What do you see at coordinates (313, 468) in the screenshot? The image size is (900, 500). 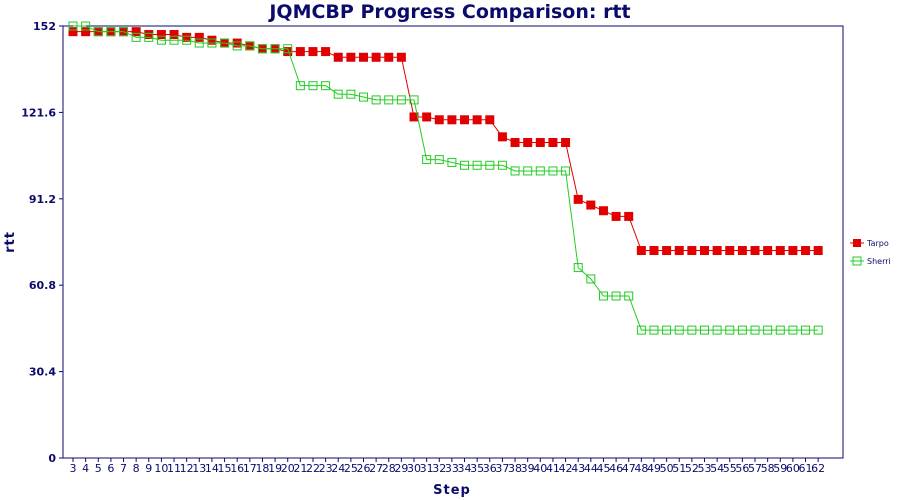 I see `x-tick-label: 22` at bounding box center [313, 468].